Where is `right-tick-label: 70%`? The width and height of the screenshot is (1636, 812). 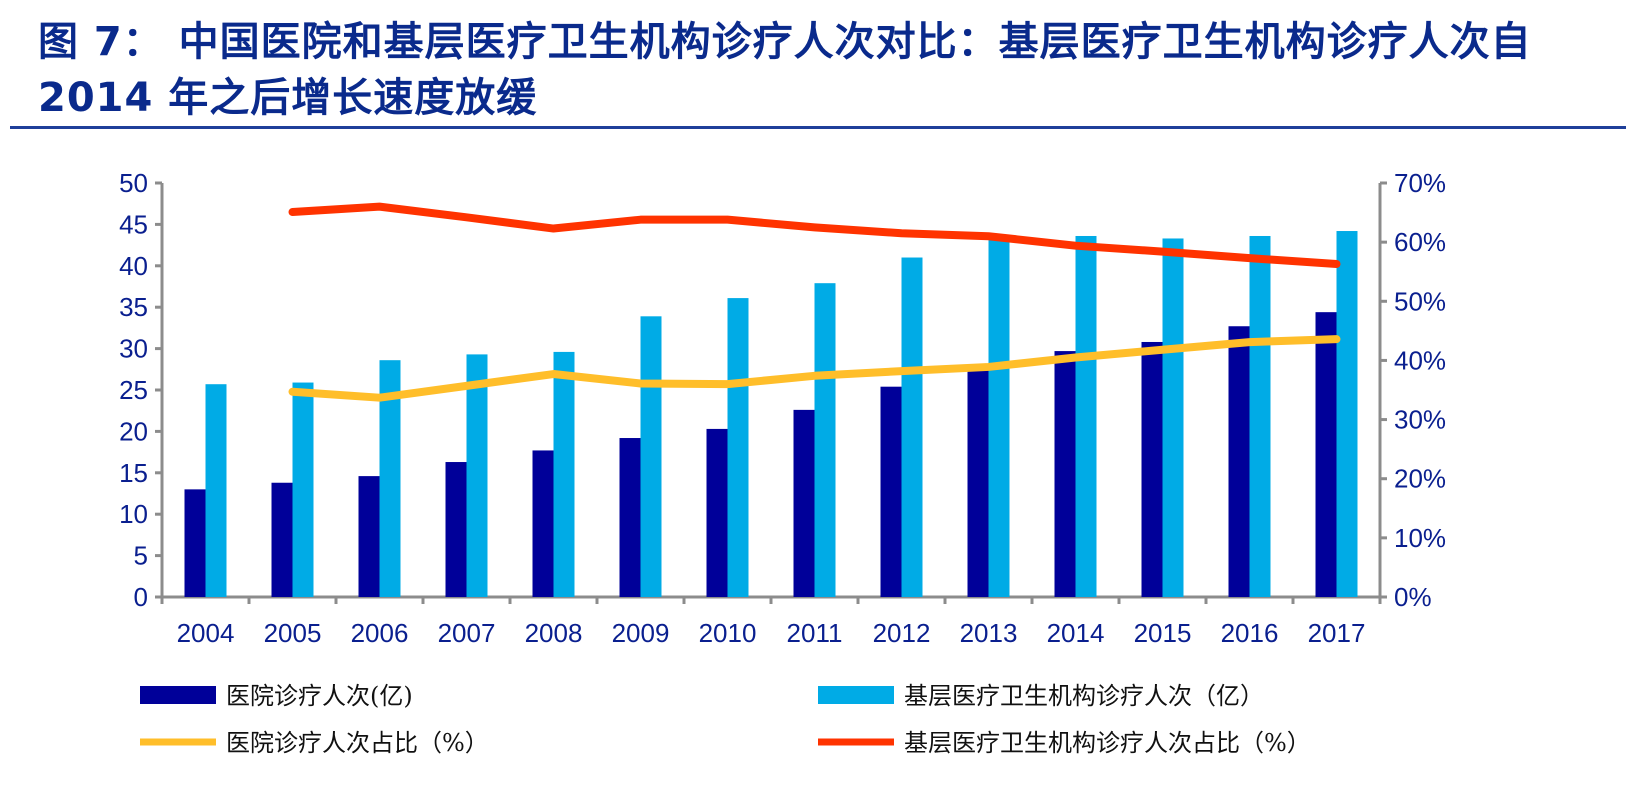
right-tick-label: 70% is located at coordinates (1420, 183).